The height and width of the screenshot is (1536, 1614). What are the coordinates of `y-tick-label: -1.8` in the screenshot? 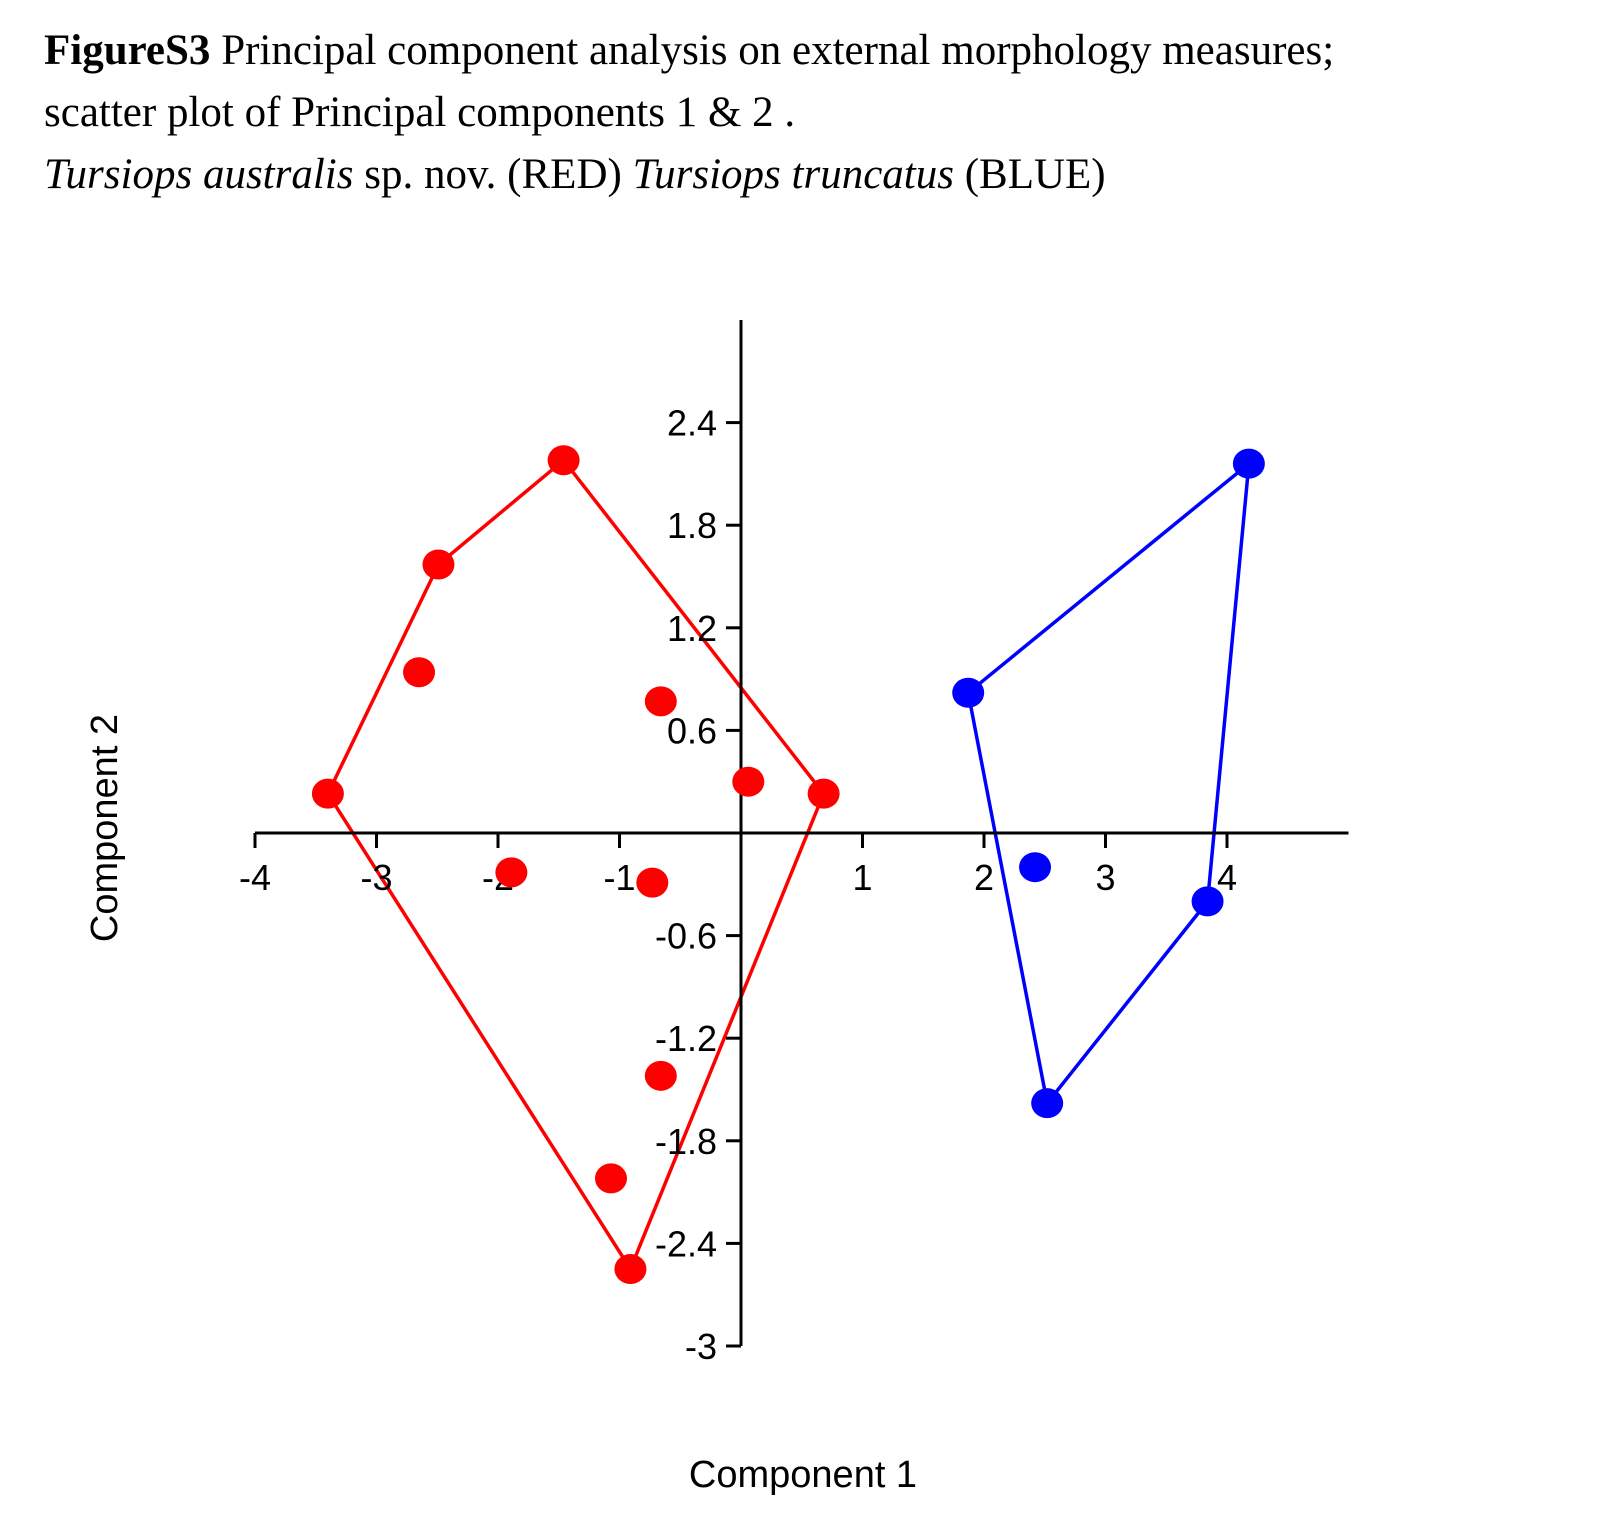 It's located at (686, 1141).